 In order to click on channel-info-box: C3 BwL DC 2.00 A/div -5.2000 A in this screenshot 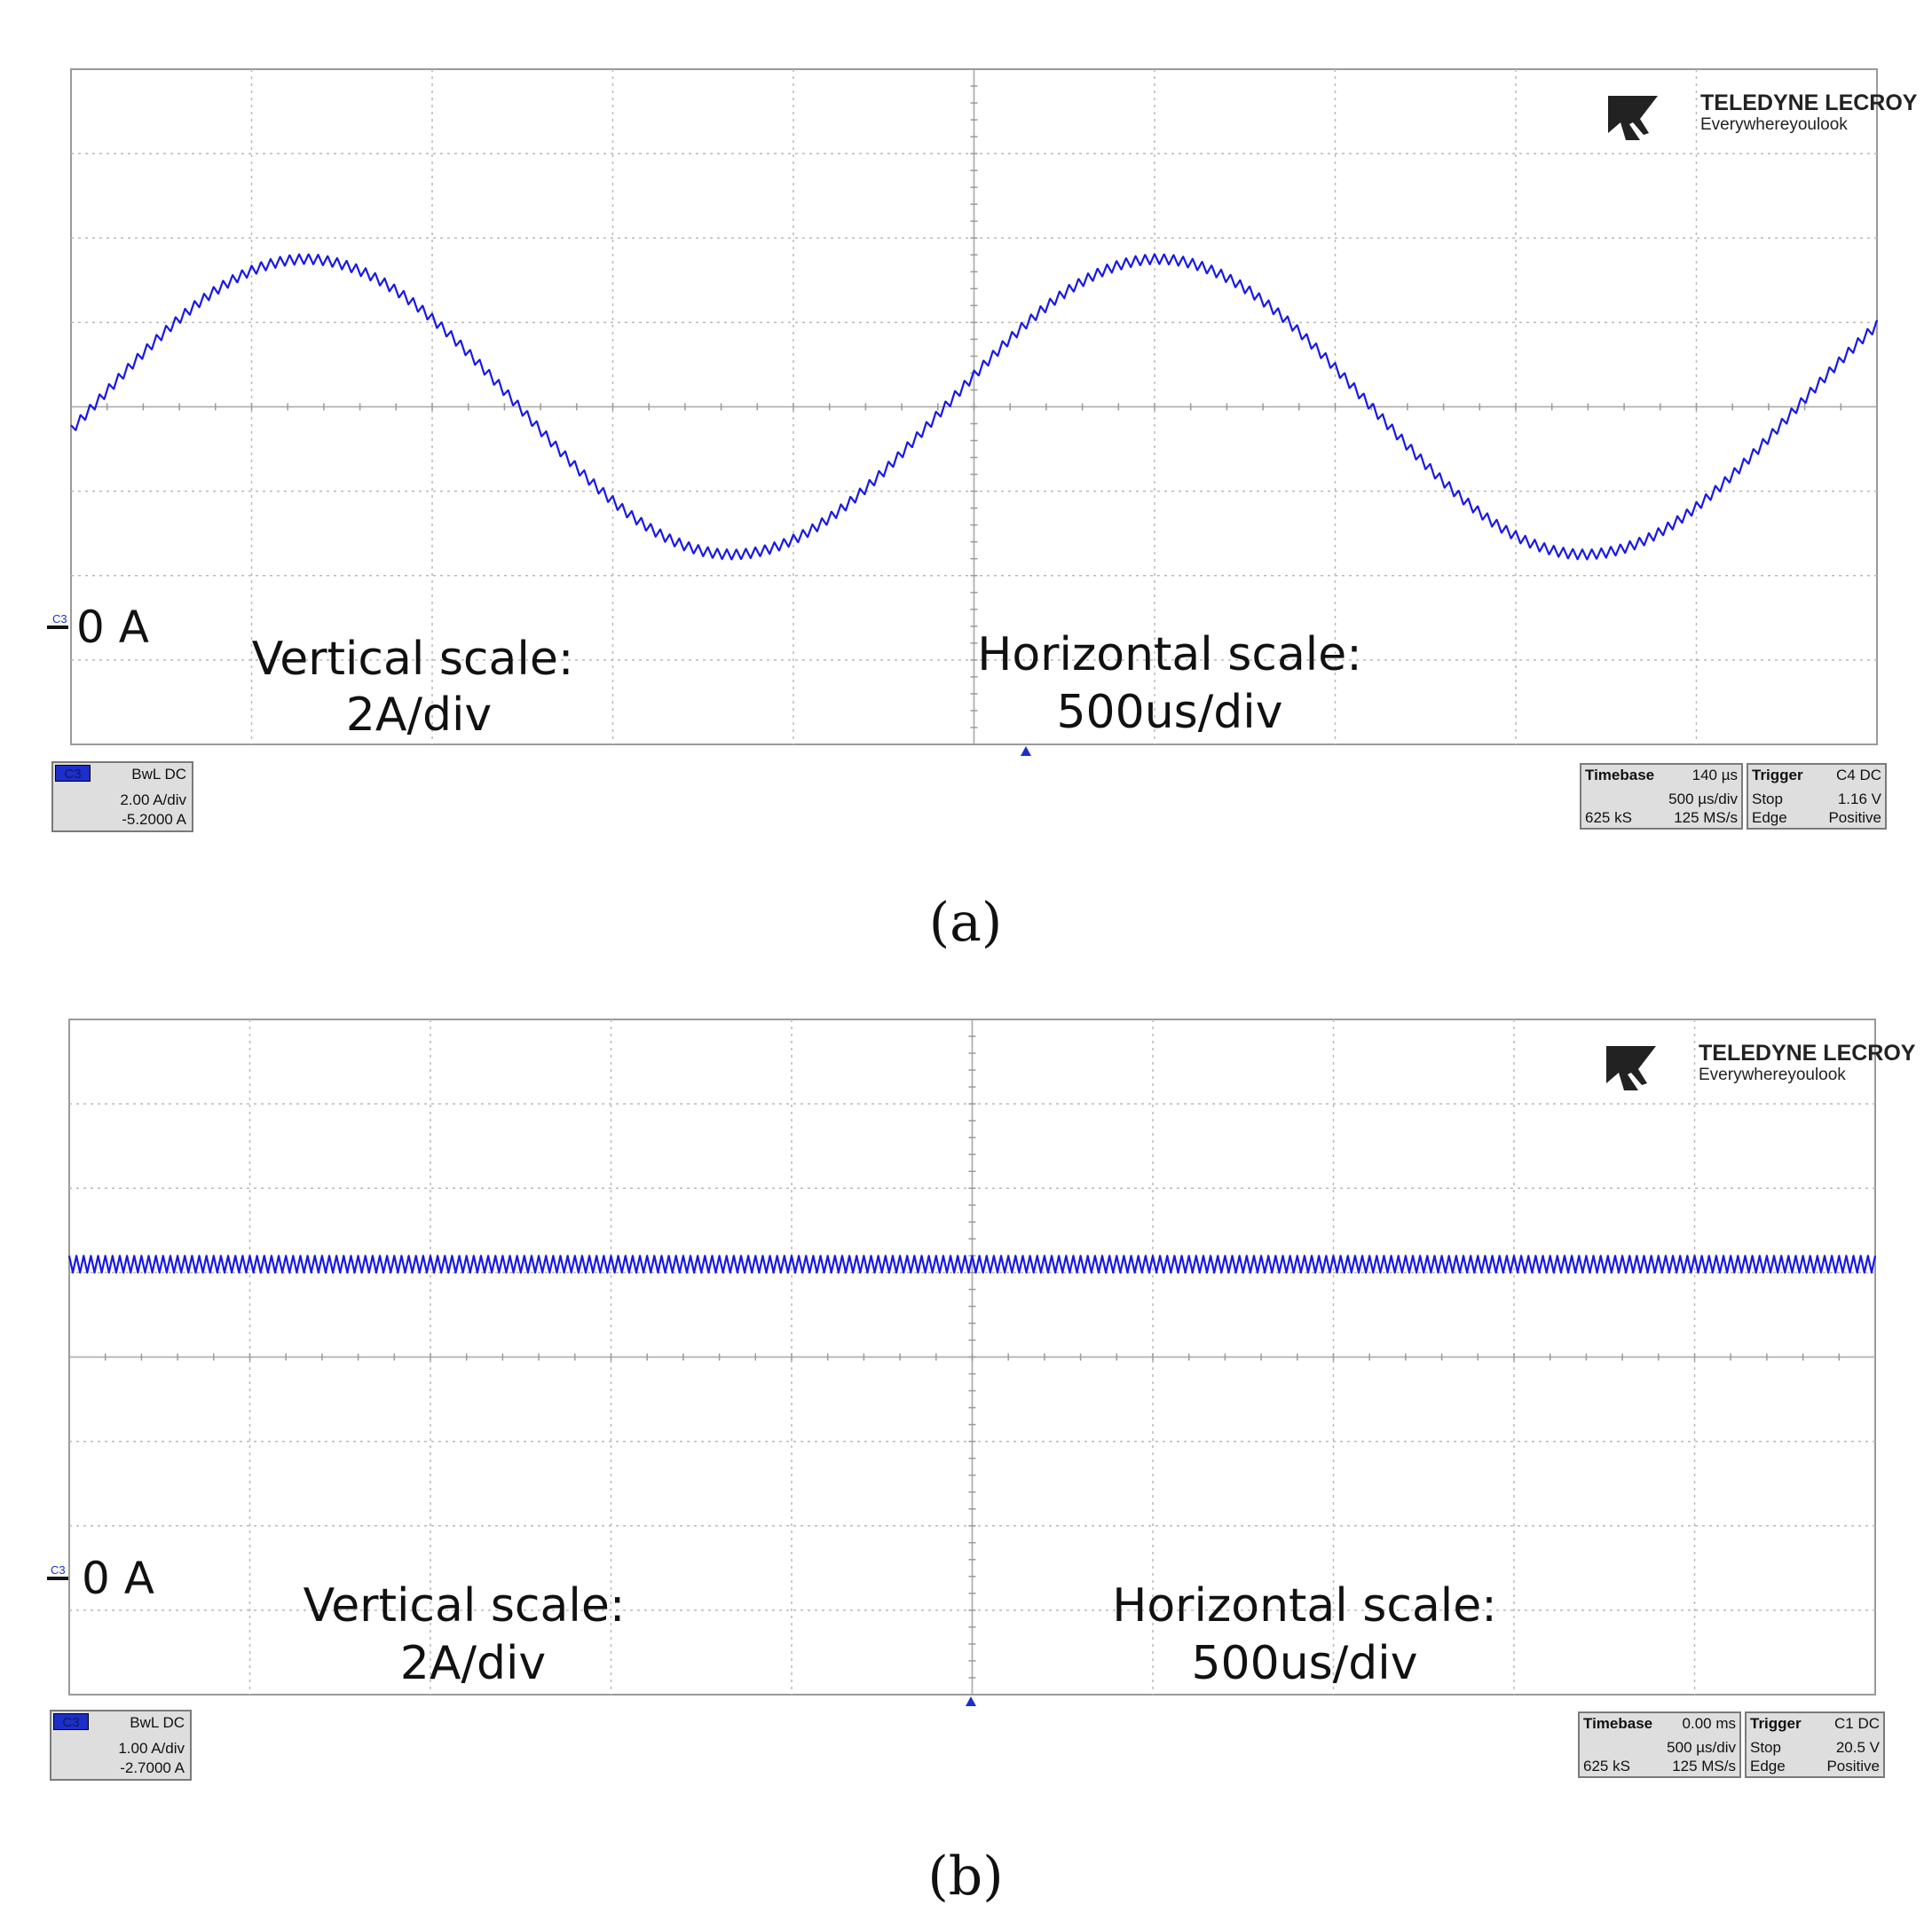, I will do `click(122, 796)`.